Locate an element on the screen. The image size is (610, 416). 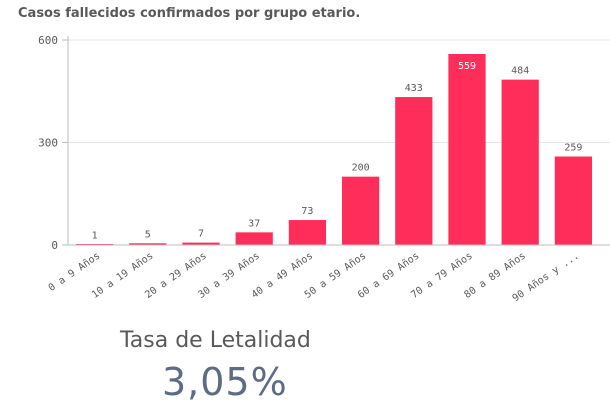
data-label: 73 is located at coordinates (307, 211).